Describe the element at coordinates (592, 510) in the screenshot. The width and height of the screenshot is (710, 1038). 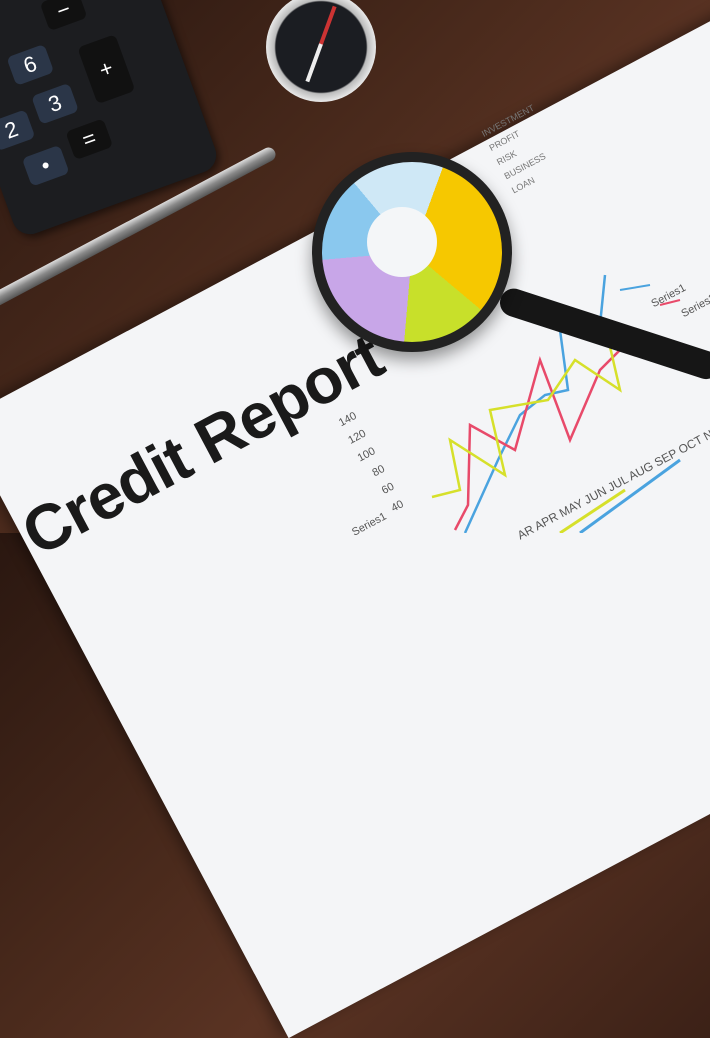
I see `bar-yellow` at that location.